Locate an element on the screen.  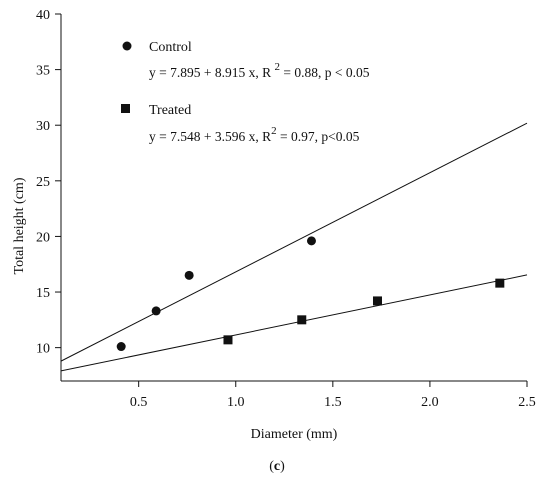
equation-treated: y = 7.548 + 3.596 x, R2 = 0.97, p<0.05 is located at coordinates (254, 134).